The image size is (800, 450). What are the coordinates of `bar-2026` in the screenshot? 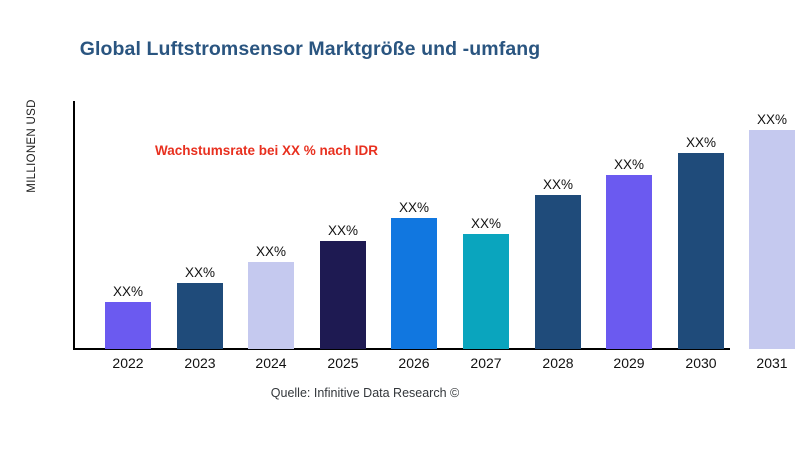 It's located at (414, 283).